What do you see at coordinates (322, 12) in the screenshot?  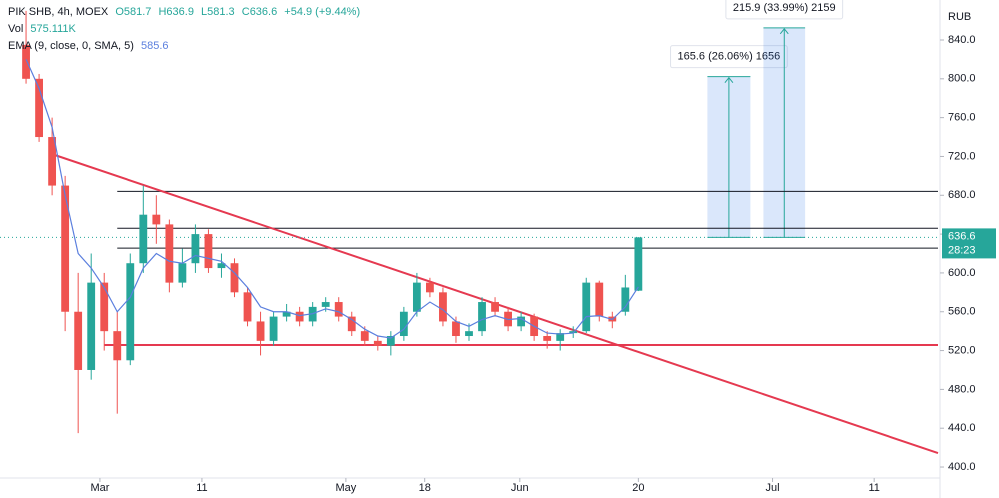 I see `change: +54.9 (+9.44%)` at bounding box center [322, 12].